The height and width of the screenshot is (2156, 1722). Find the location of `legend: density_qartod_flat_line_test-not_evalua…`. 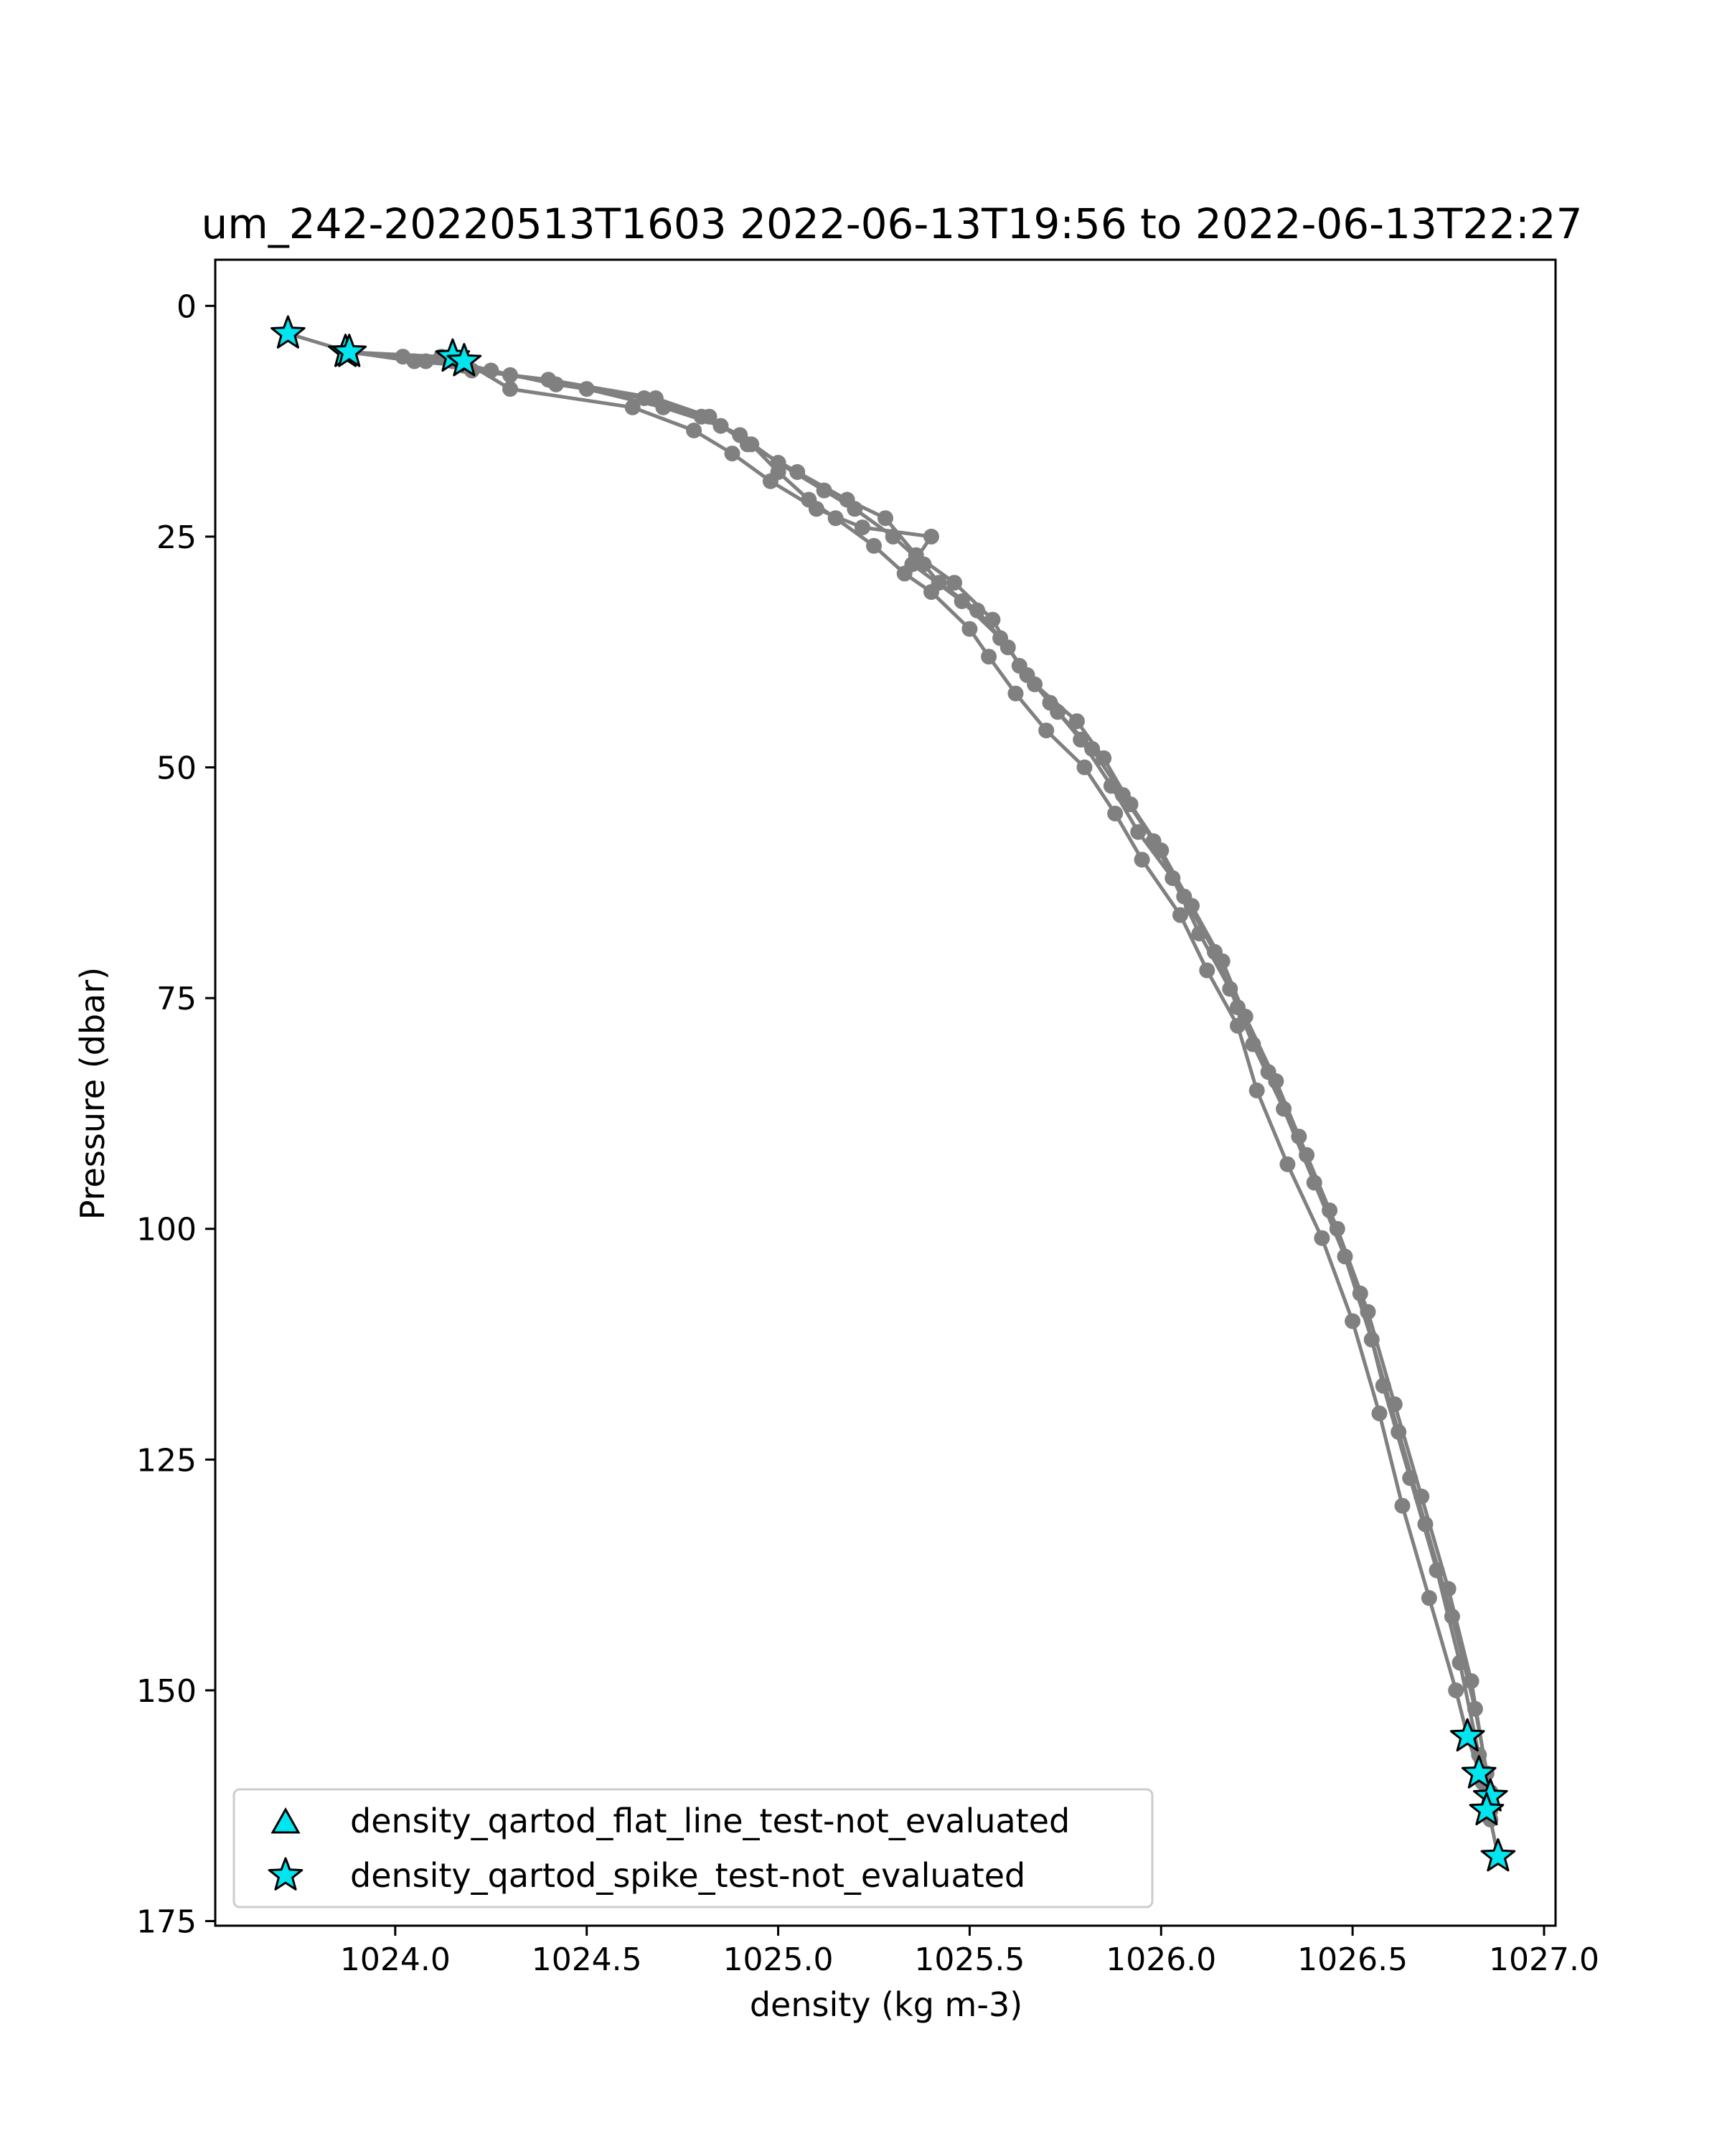

legend: density_qartod_flat_line_test-not_evalua… is located at coordinates (693, 1848).